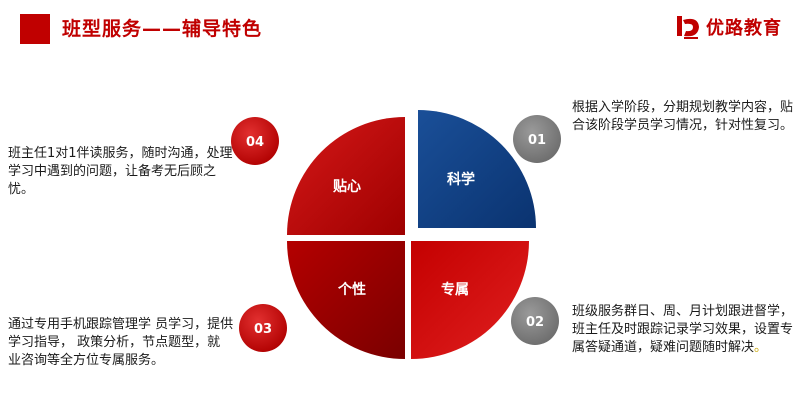  I want to click on quadrant-label-exclusive: 专属, so click(455, 289).